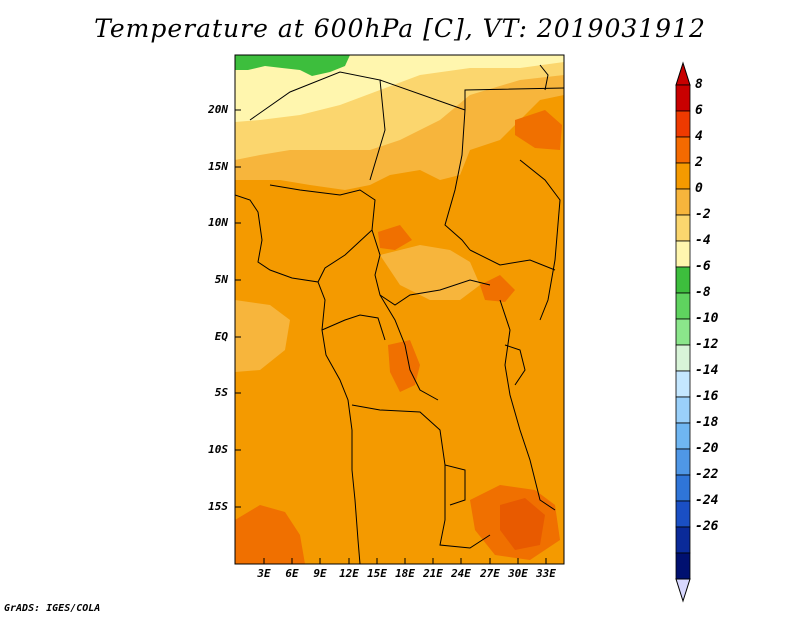 The height and width of the screenshot is (618, 800). What do you see at coordinates (404, 366) in the screenshot?
I see `field-dark-orange-congo` at bounding box center [404, 366].